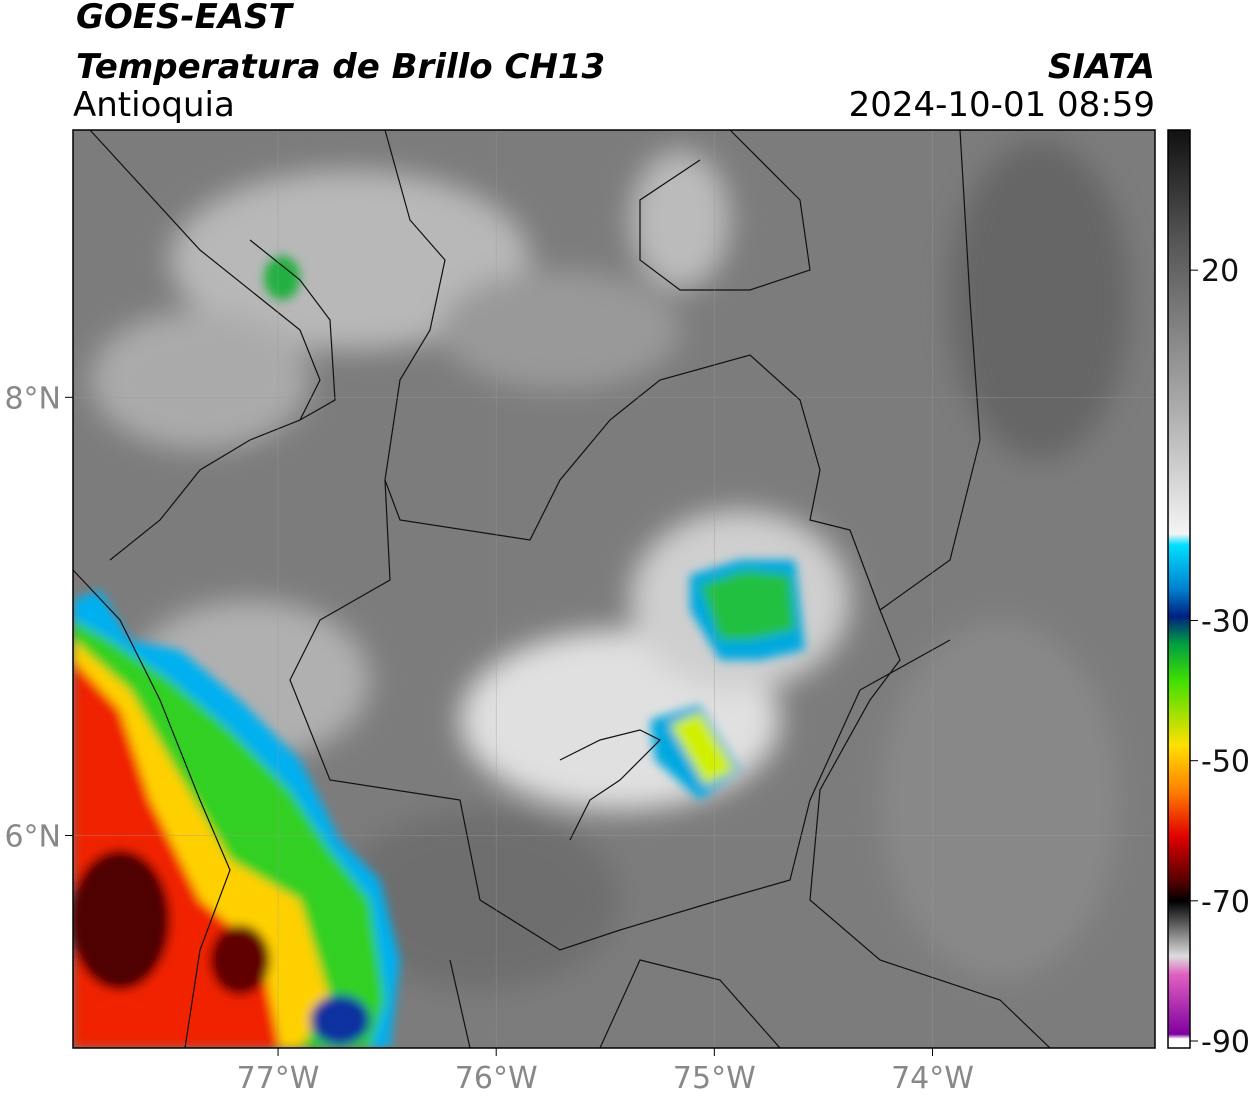 This screenshot has width=1252, height=1103. What do you see at coordinates (1225, 622) in the screenshot?
I see `colorbar-tick-label: -30` at bounding box center [1225, 622].